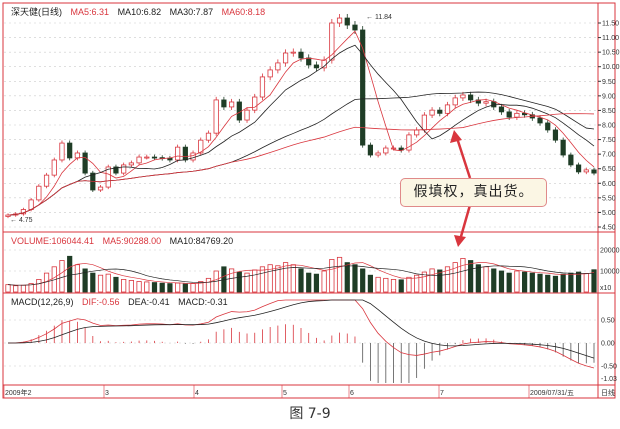 The image size is (620, 429). What do you see at coordinates (611, 53) in the screenshot?
I see `price-tick-label: 10.50` at bounding box center [611, 53].